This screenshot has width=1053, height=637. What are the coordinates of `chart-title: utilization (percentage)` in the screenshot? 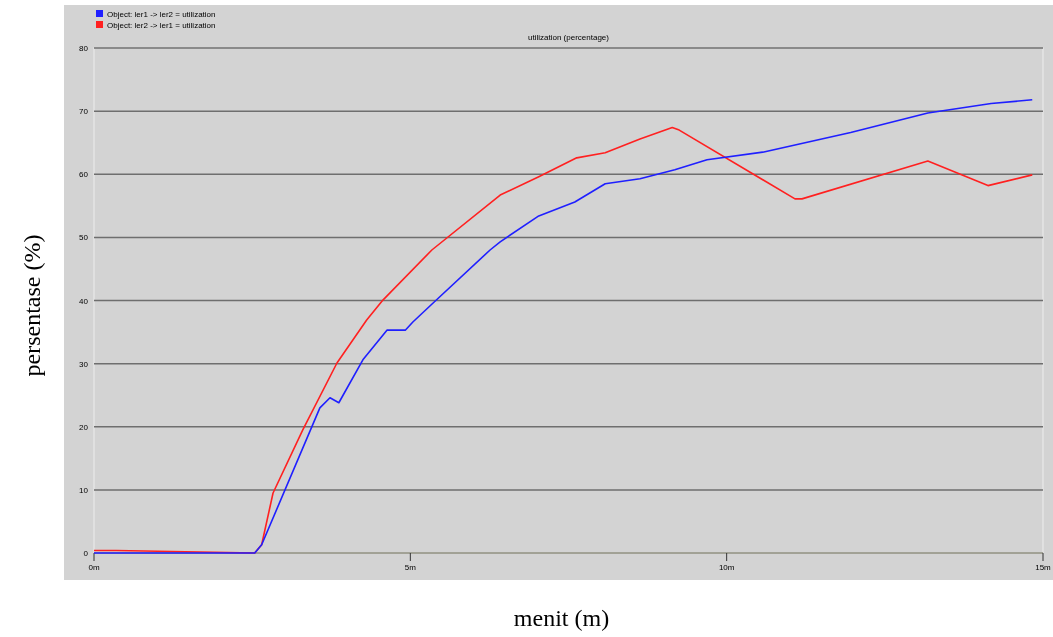 It's located at (569, 37).